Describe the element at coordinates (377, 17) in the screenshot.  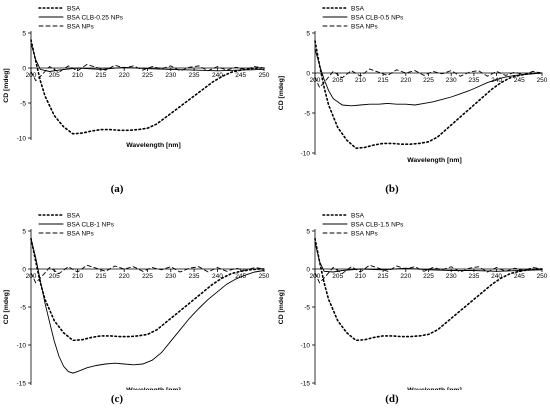
I see `legend-entry: BSA CLB-0.5 NPs` at that location.